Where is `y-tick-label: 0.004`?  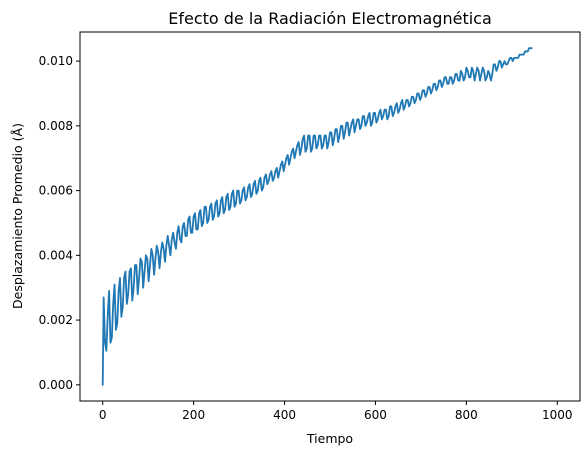 y-tick-label: 0.004 is located at coordinates (56, 255).